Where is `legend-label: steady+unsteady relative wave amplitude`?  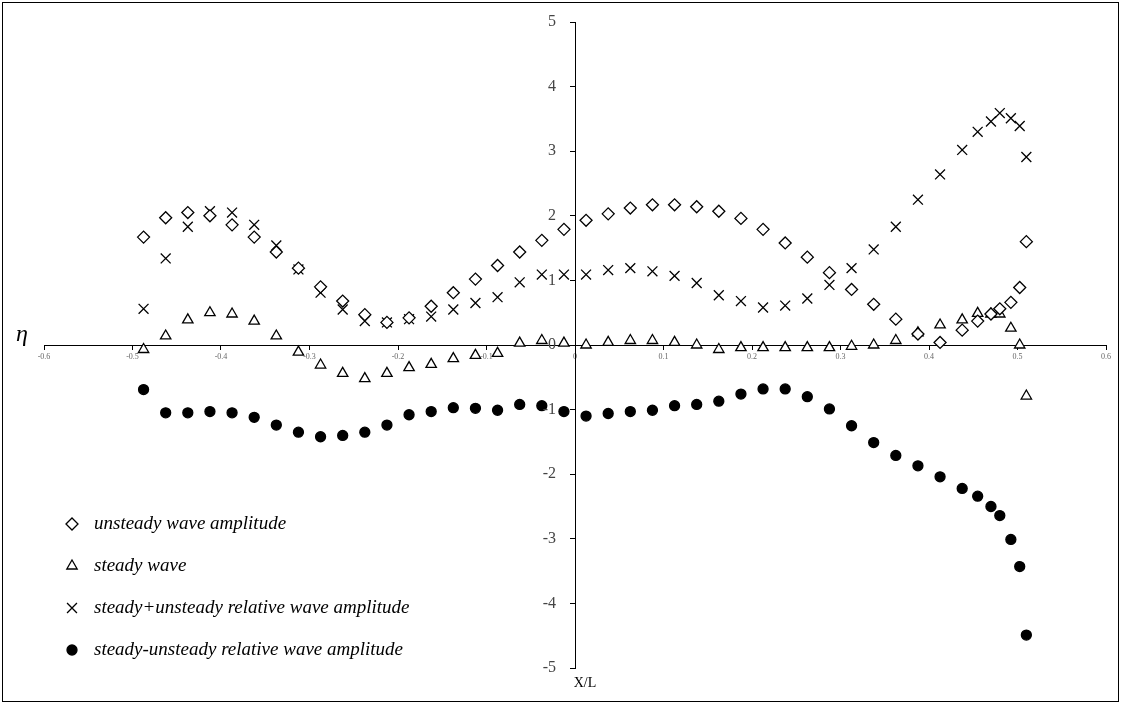 legend-label: steady+unsteady relative wave amplitude is located at coordinates (252, 606).